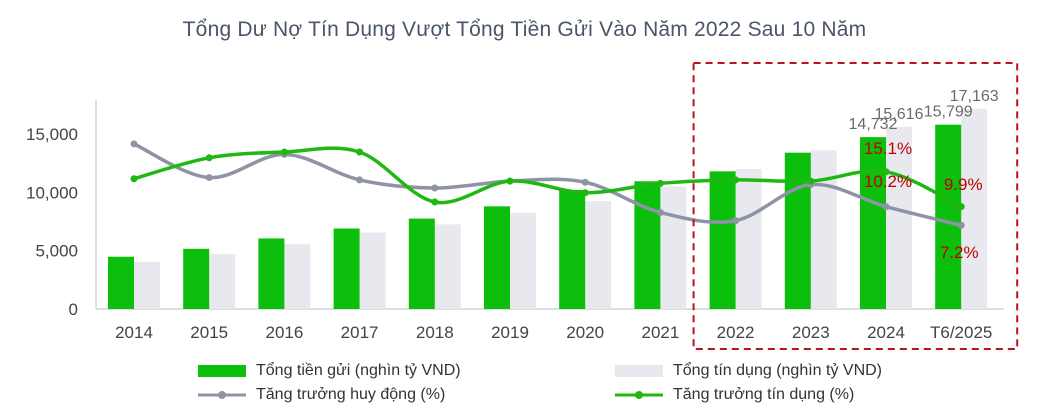 This screenshot has height=414, width=1049. What do you see at coordinates (222, 371) in the screenshot?
I see `legend-swatch-deposits` at bounding box center [222, 371].